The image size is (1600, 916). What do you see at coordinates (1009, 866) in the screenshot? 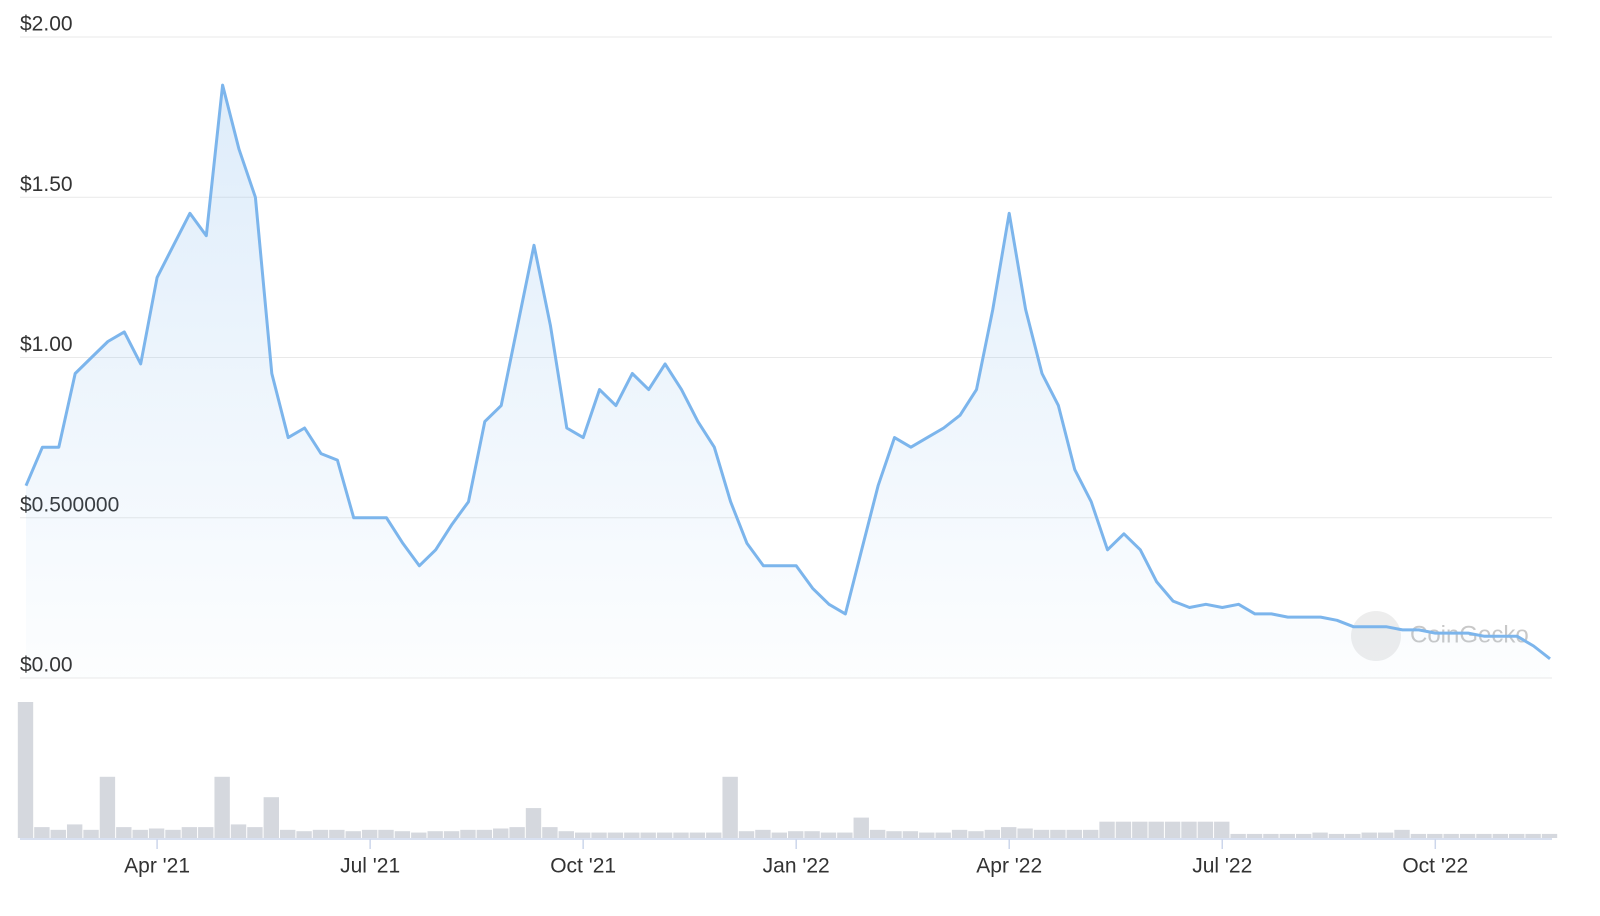
I see `x-tick-label: Apr '22` at bounding box center [1009, 866].